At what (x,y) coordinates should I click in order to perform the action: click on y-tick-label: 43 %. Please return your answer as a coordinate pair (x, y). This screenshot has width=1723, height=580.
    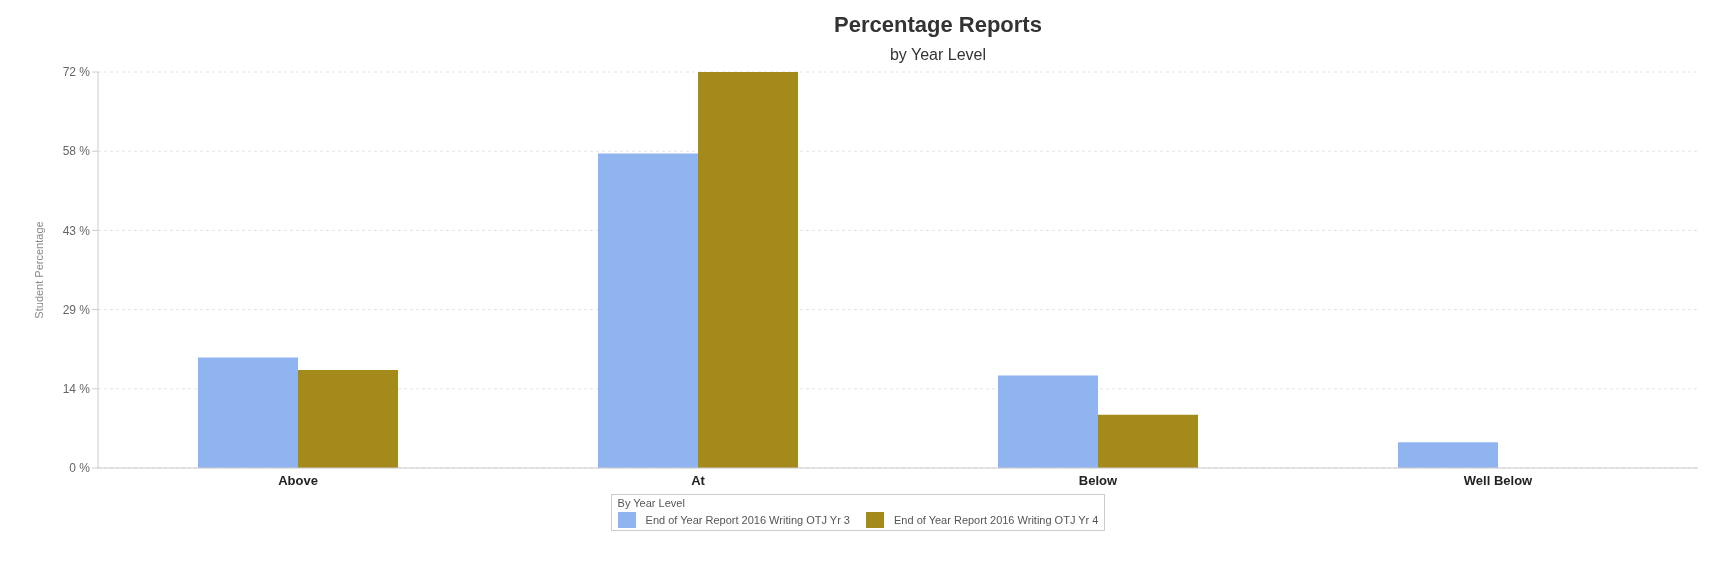
    Looking at the image, I should click on (76, 230).